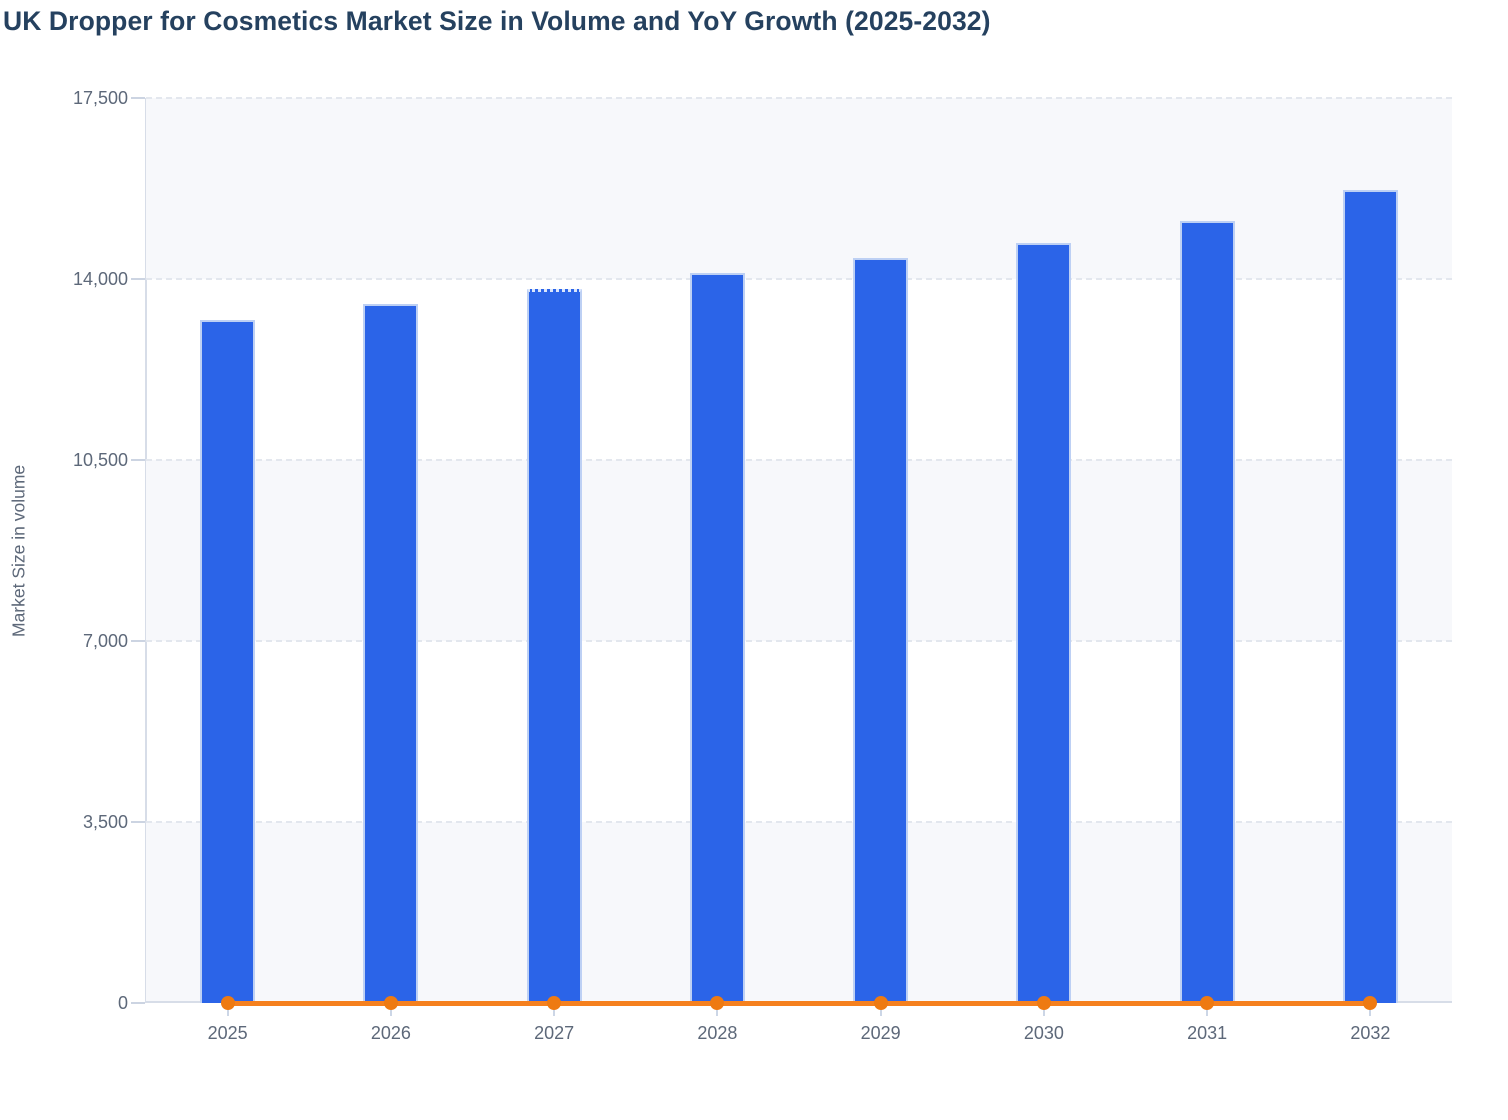  I want to click on bar-2025, so click(228, 661).